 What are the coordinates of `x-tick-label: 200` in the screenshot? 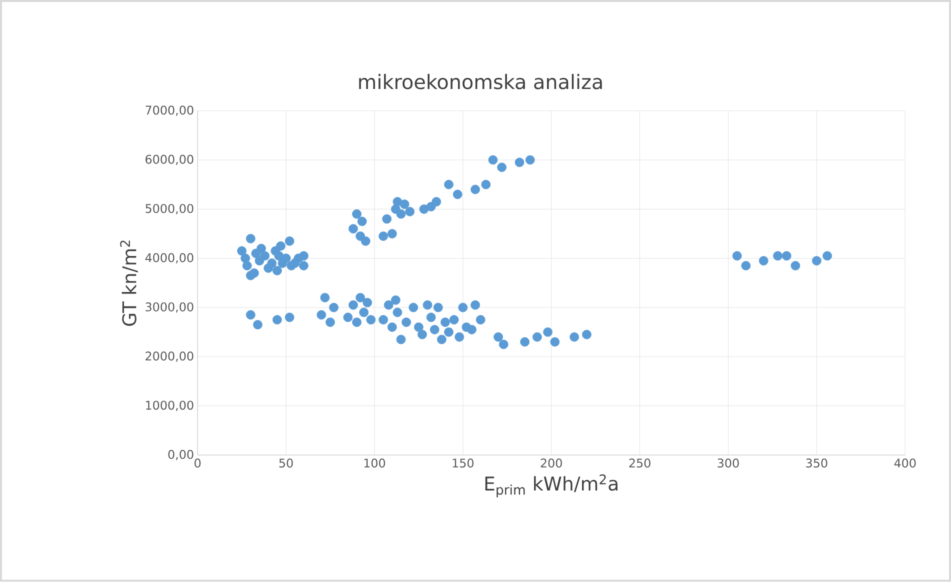 It's located at (551, 463).